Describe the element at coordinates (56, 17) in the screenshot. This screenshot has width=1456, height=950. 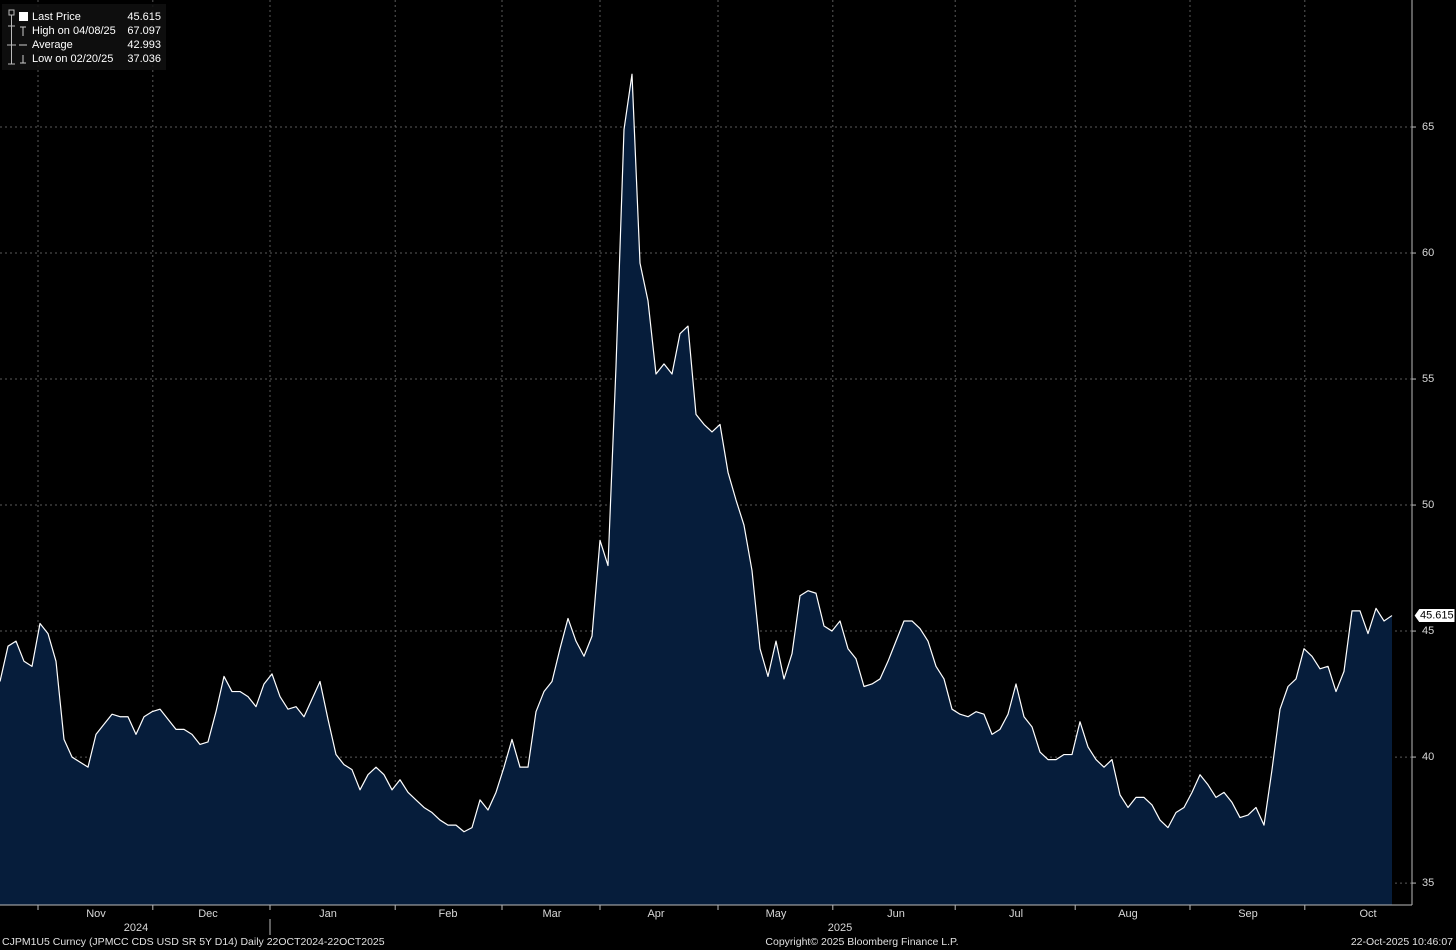
I see `legend-label: Last Price` at that location.